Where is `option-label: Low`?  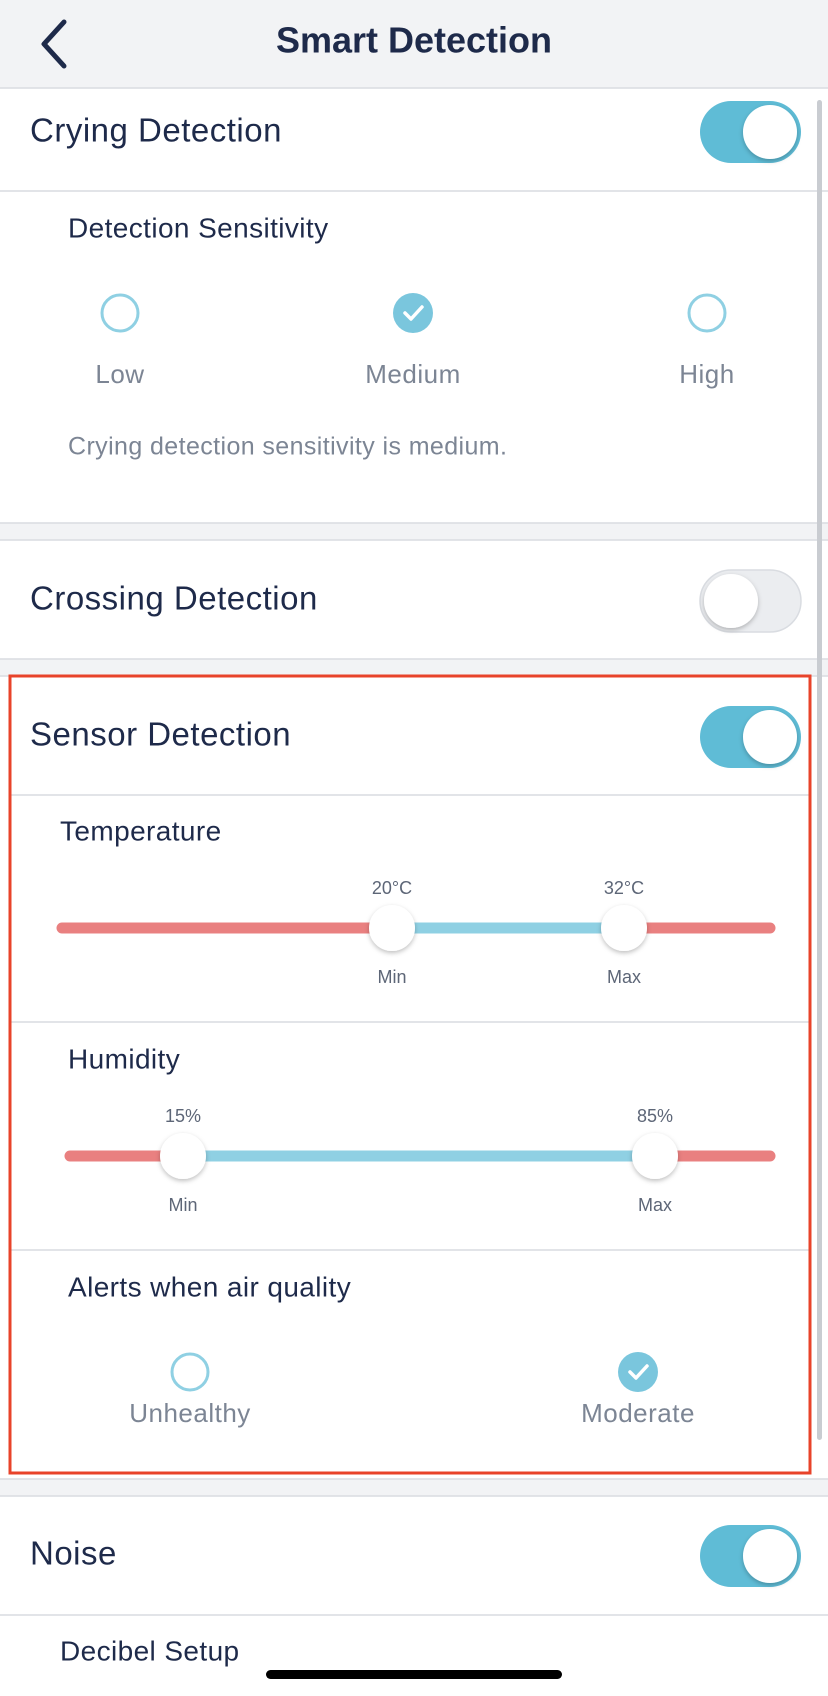
option-label: Low is located at coordinates (119, 374).